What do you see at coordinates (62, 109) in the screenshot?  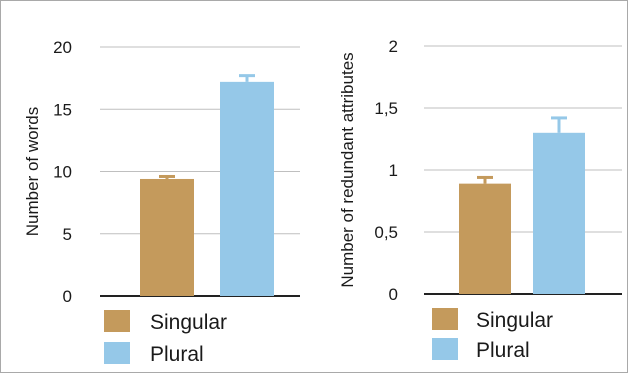 I see `y-tick-label: 15` at bounding box center [62, 109].